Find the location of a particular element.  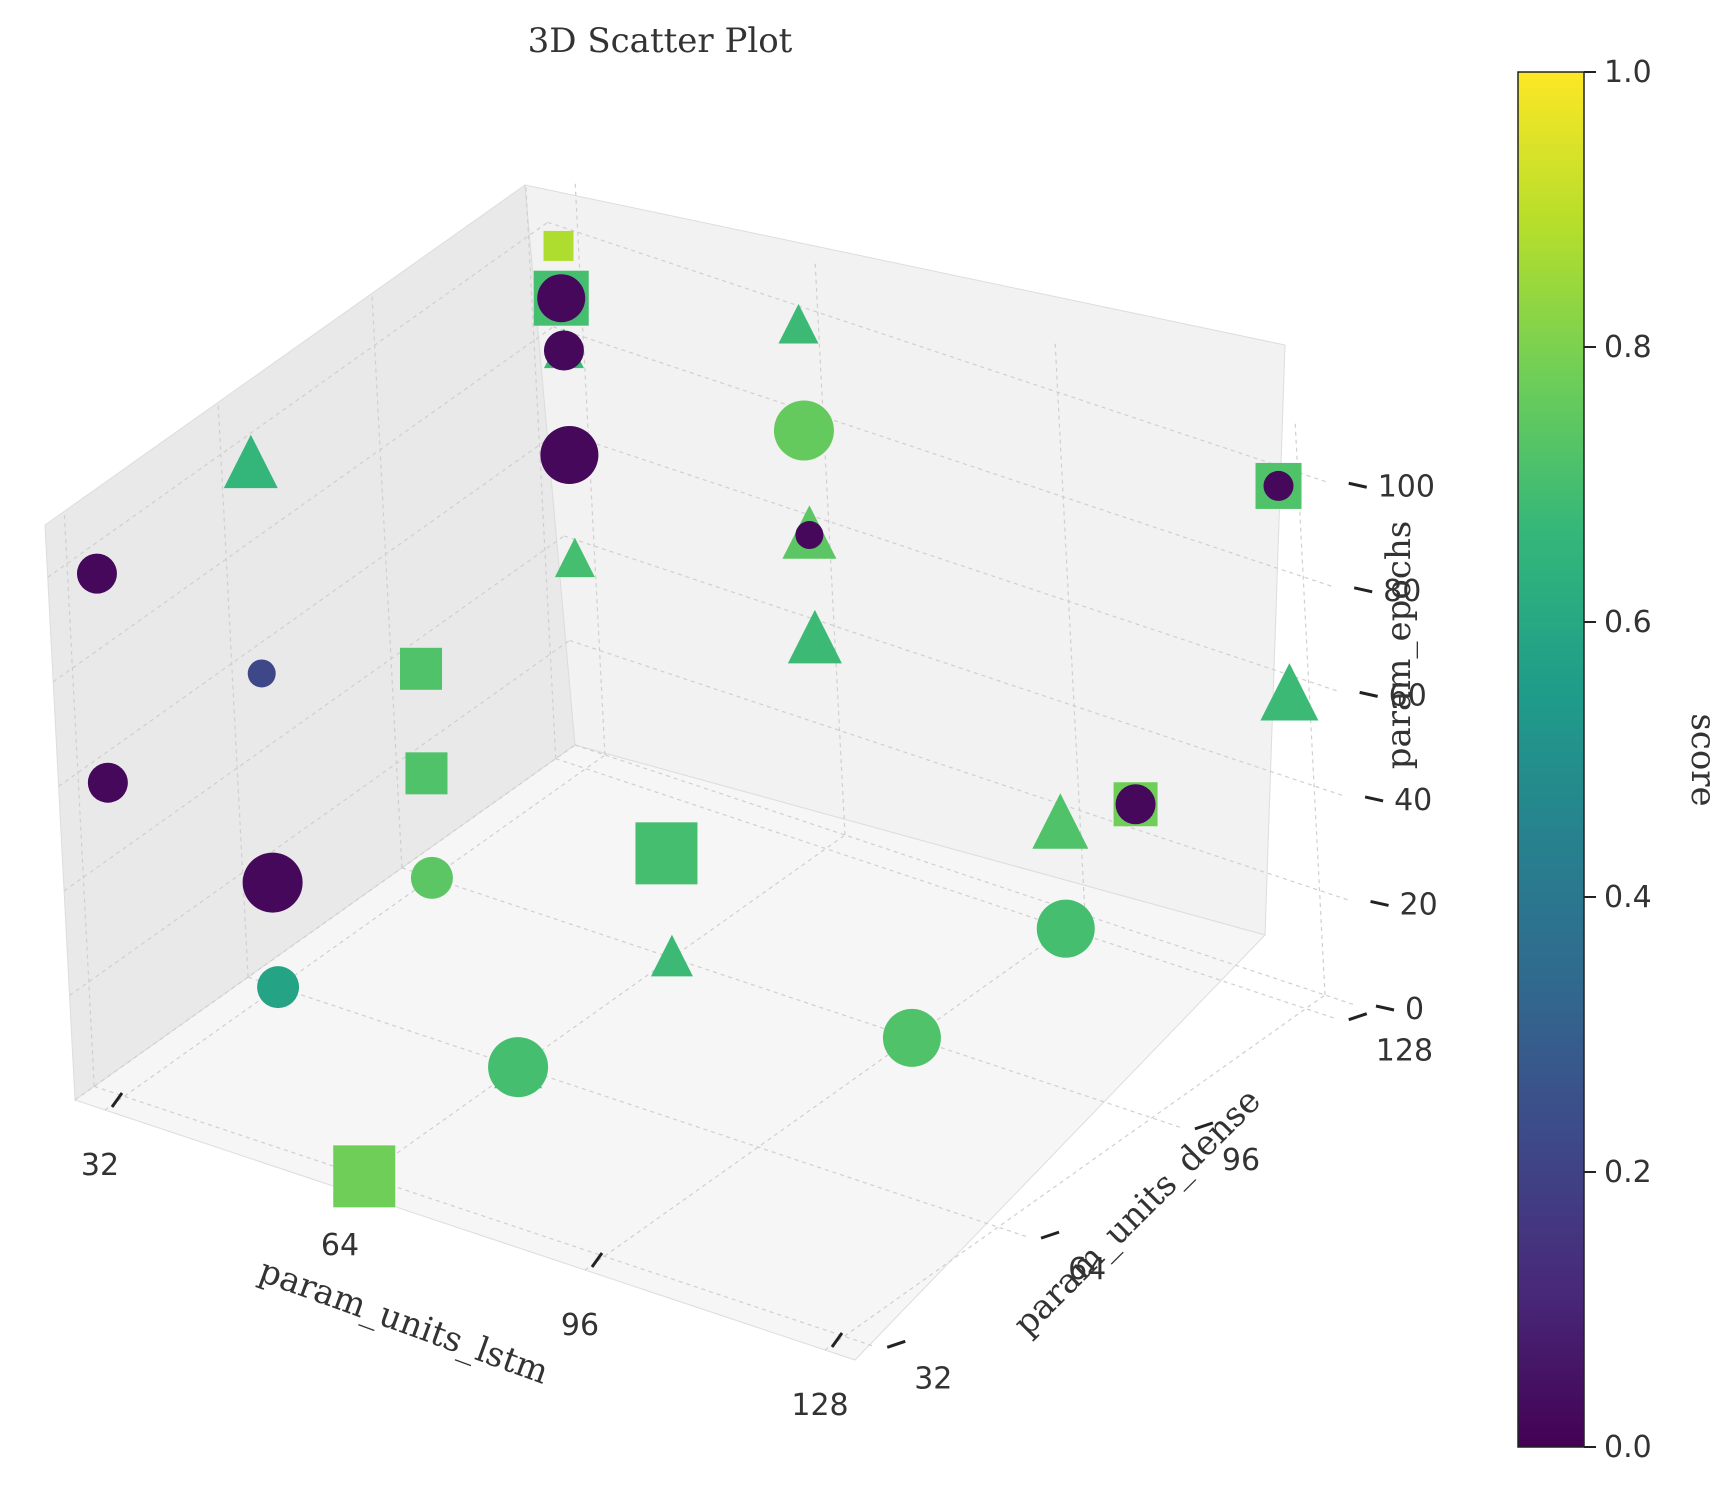

colorbar-tick-label: 0.0 is located at coordinates (1628, 1447).